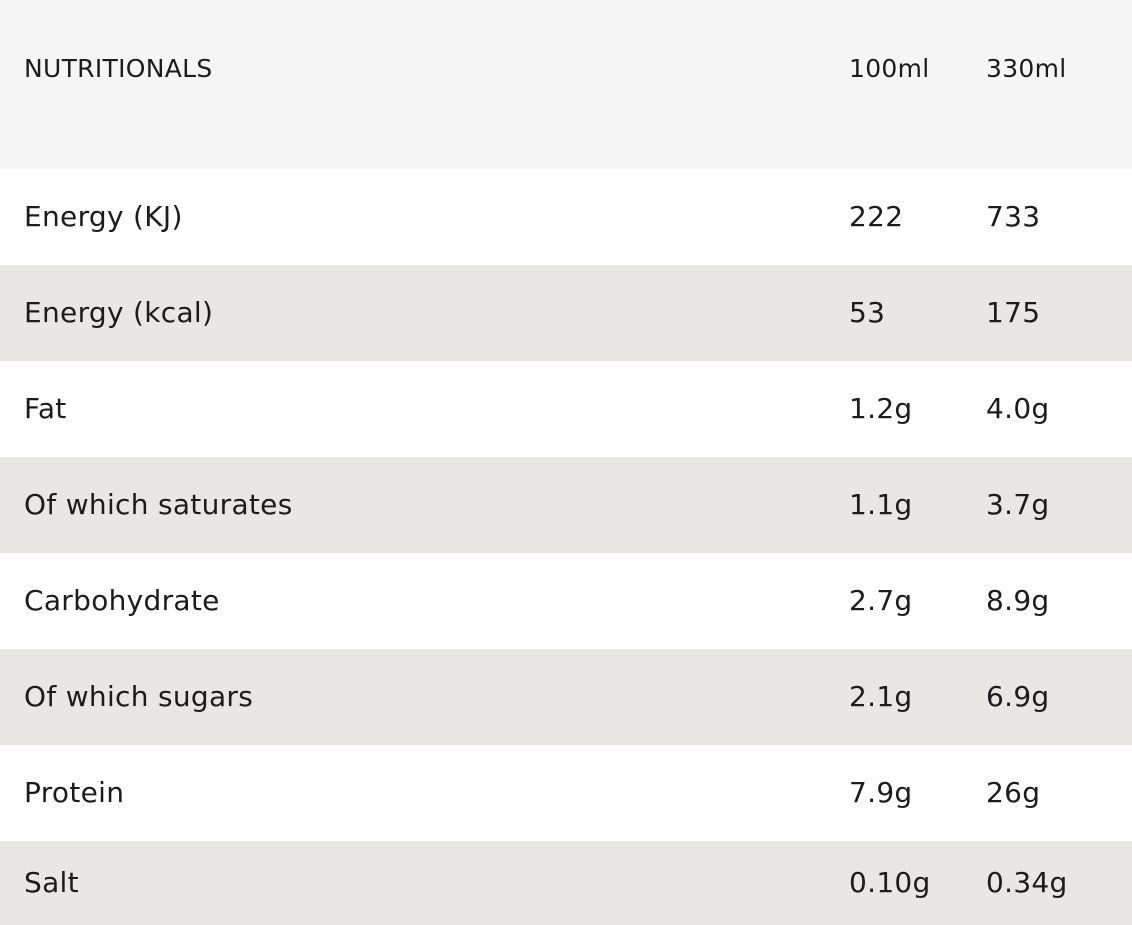 Image resolution: width=1132 pixels, height=925 pixels. I want to click on nutrient-name: Energy (kcal), so click(119, 312).